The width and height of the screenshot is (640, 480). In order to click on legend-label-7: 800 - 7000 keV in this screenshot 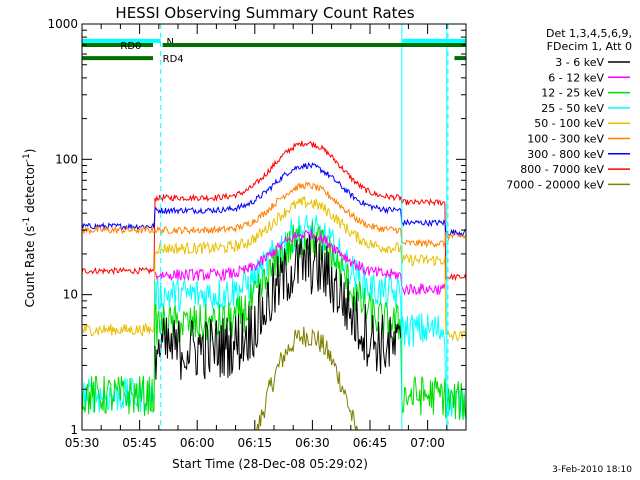, I will do `click(562, 169)`.